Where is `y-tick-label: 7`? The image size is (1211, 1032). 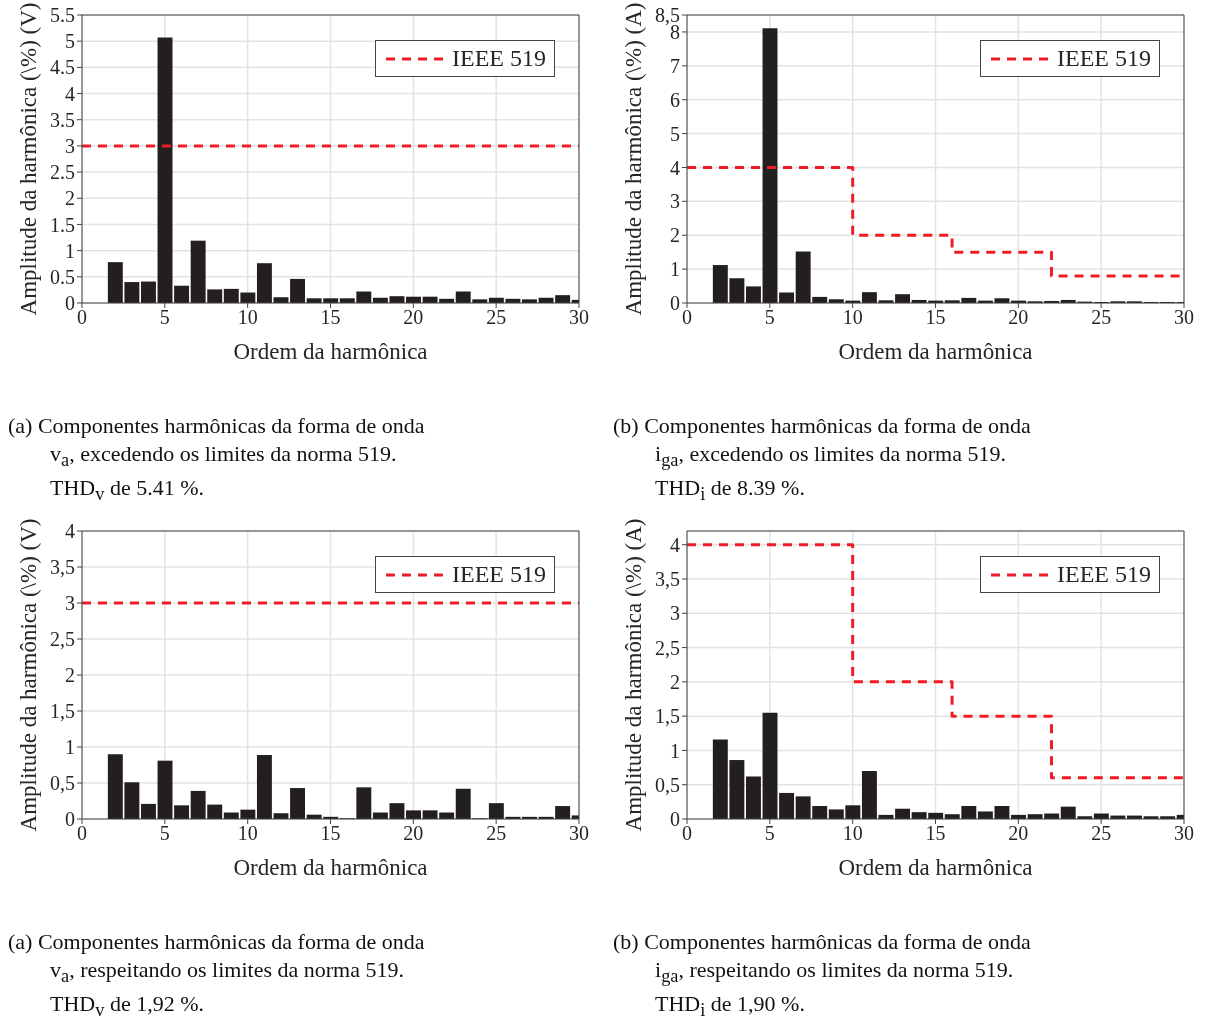 y-tick-label: 7 is located at coordinates (675, 65).